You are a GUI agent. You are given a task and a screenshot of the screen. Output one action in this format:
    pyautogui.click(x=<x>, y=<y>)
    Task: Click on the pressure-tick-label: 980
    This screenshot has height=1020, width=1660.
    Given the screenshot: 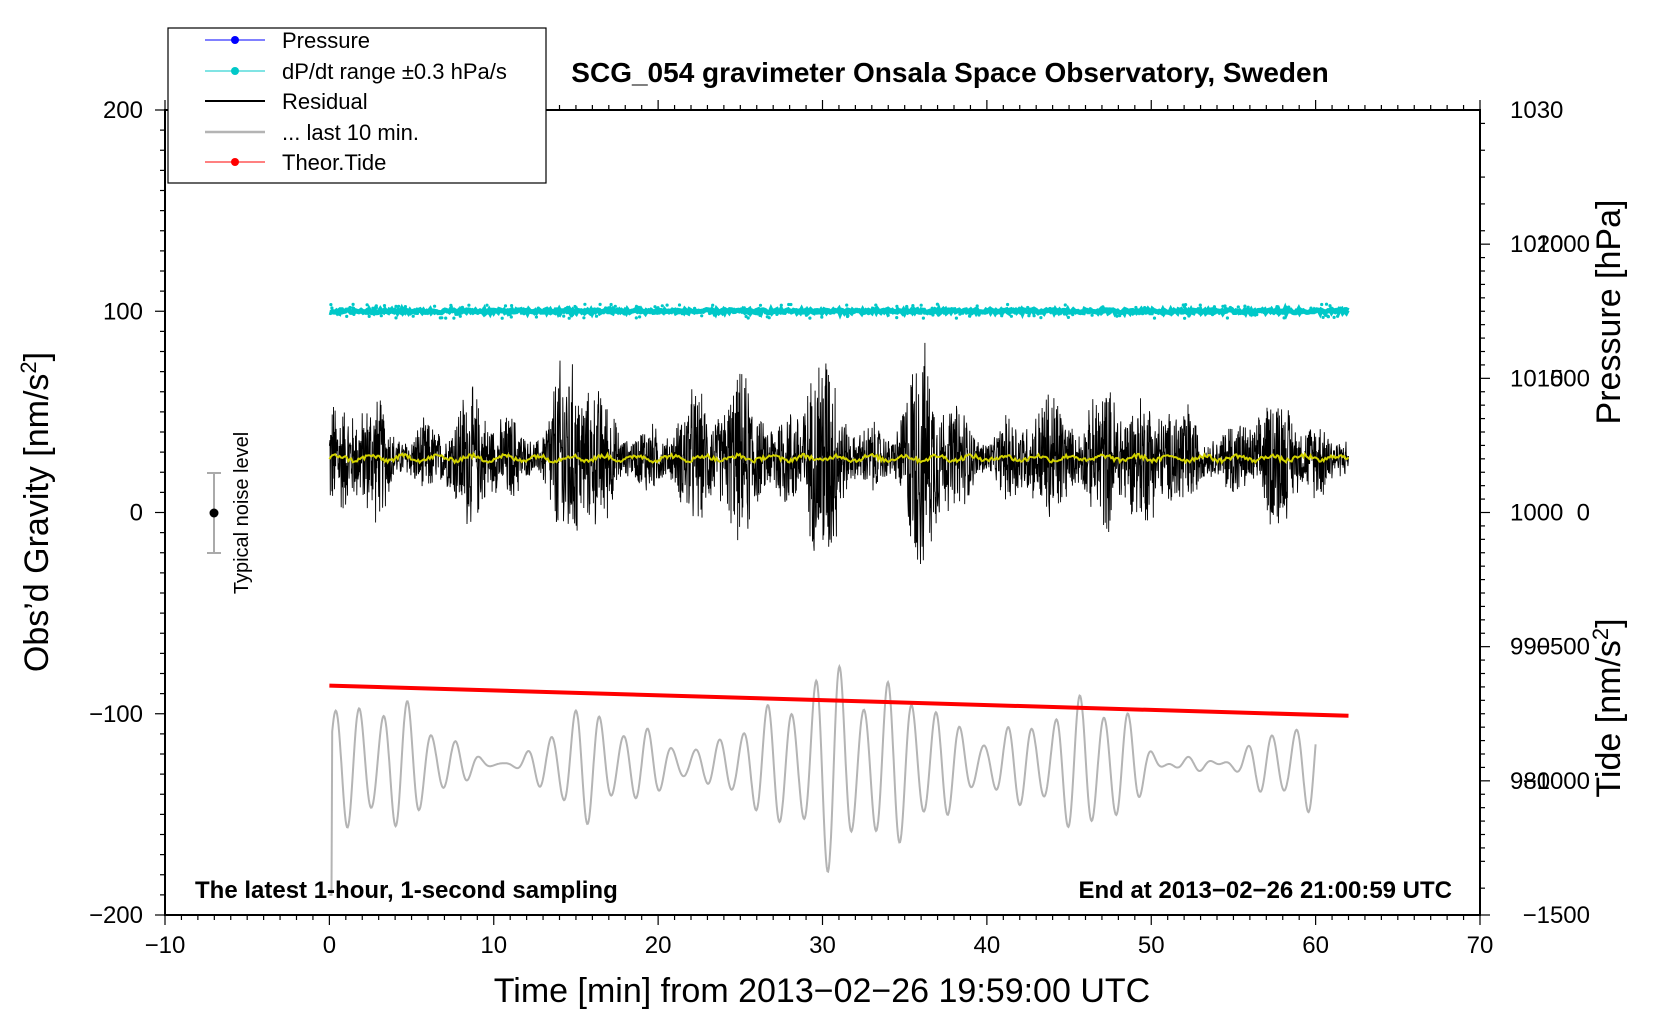 What is the action you would take?
    pyautogui.click(x=1530, y=781)
    